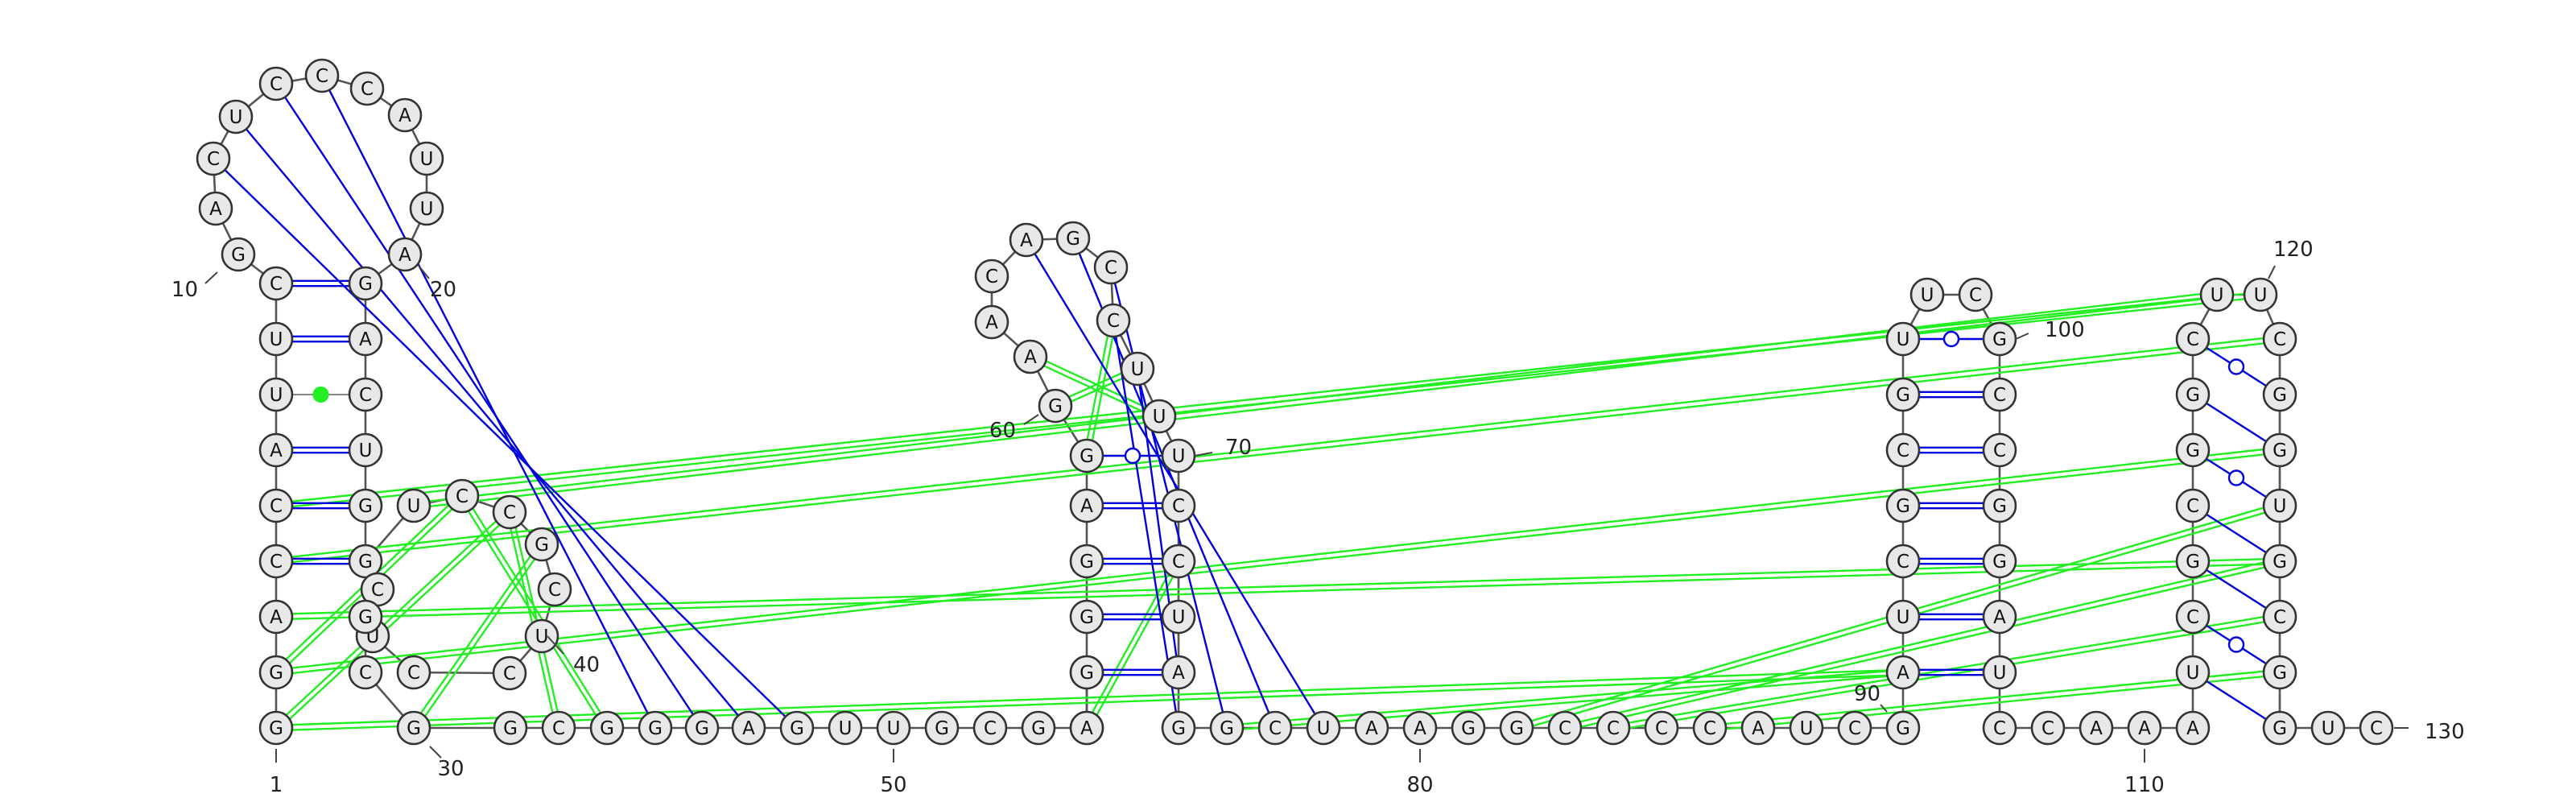  What do you see at coordinates (443, 290) in the screenshot?
I see `position-number: 20` at bounding box center [443, 290].